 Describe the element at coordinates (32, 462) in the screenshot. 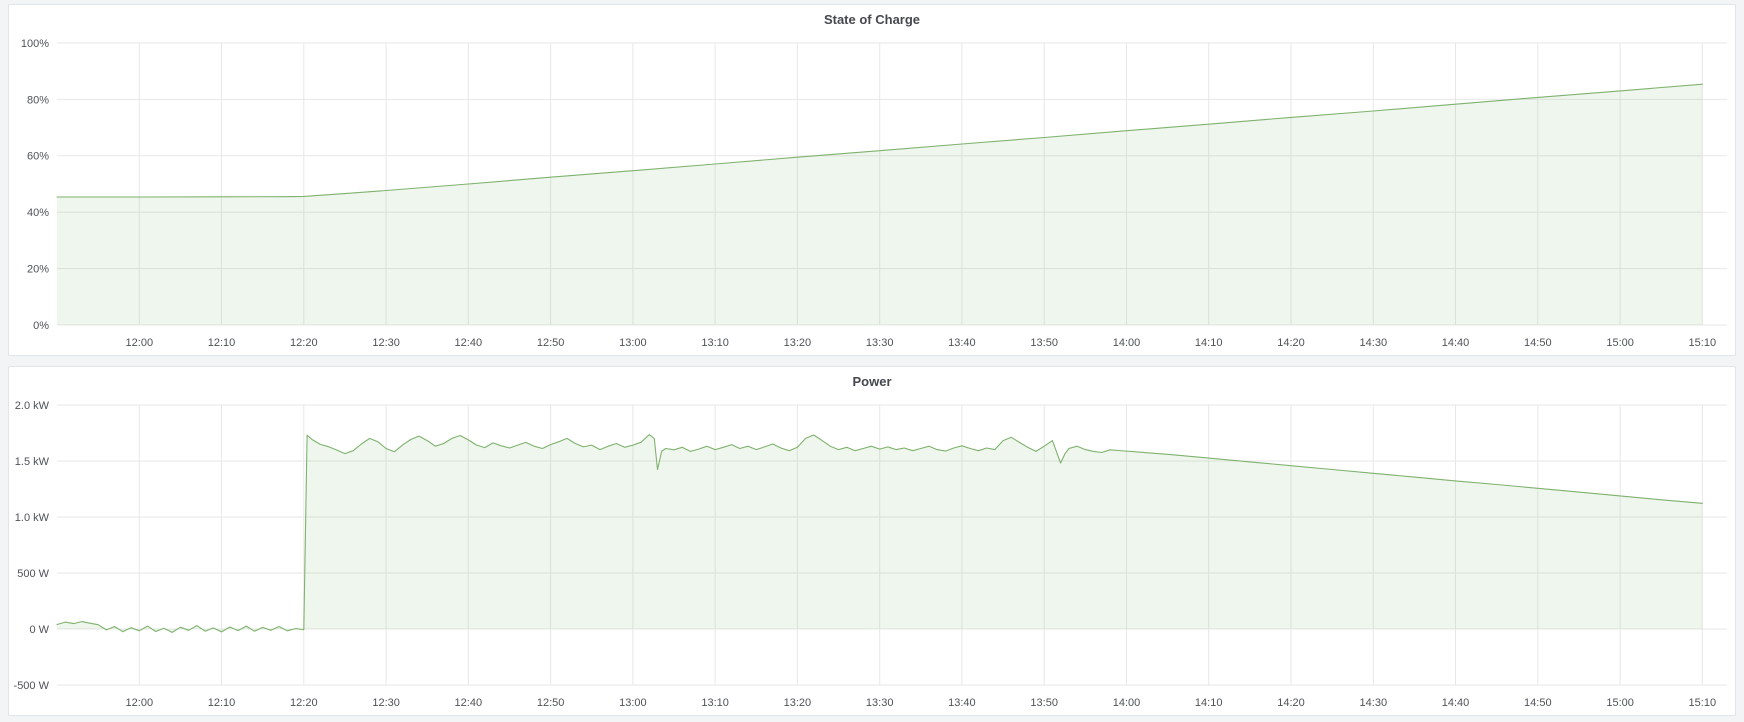

I see `svg-text: 1.5 kW` at that location.